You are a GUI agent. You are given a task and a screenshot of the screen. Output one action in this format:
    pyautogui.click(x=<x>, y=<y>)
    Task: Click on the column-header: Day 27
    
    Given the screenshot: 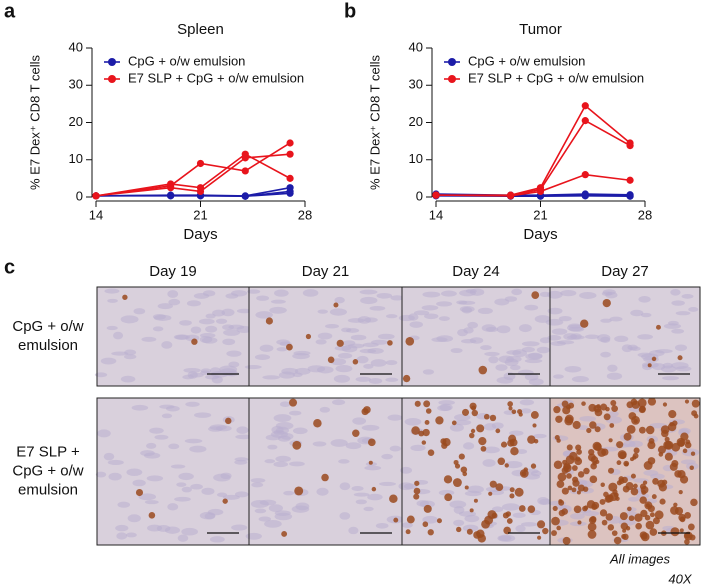 What is the action you would take?
    pyautogui.click(x=625, y=271)
    